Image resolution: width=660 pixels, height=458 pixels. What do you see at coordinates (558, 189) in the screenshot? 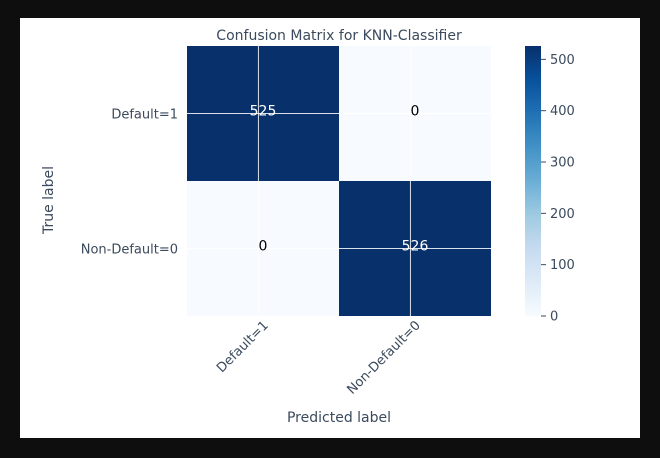
I see `colorbar-ticks: 0 100 200 300 400 500` at bounding box center [558, 189].